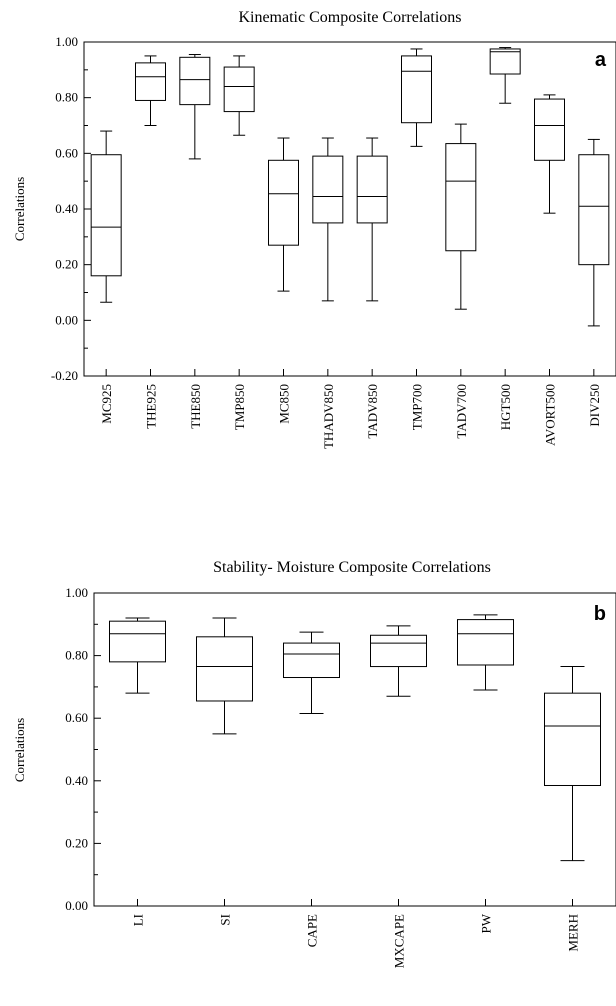 The image size is (616, 1006). I want to click on x-tick-label: PW, so click(486, 923).